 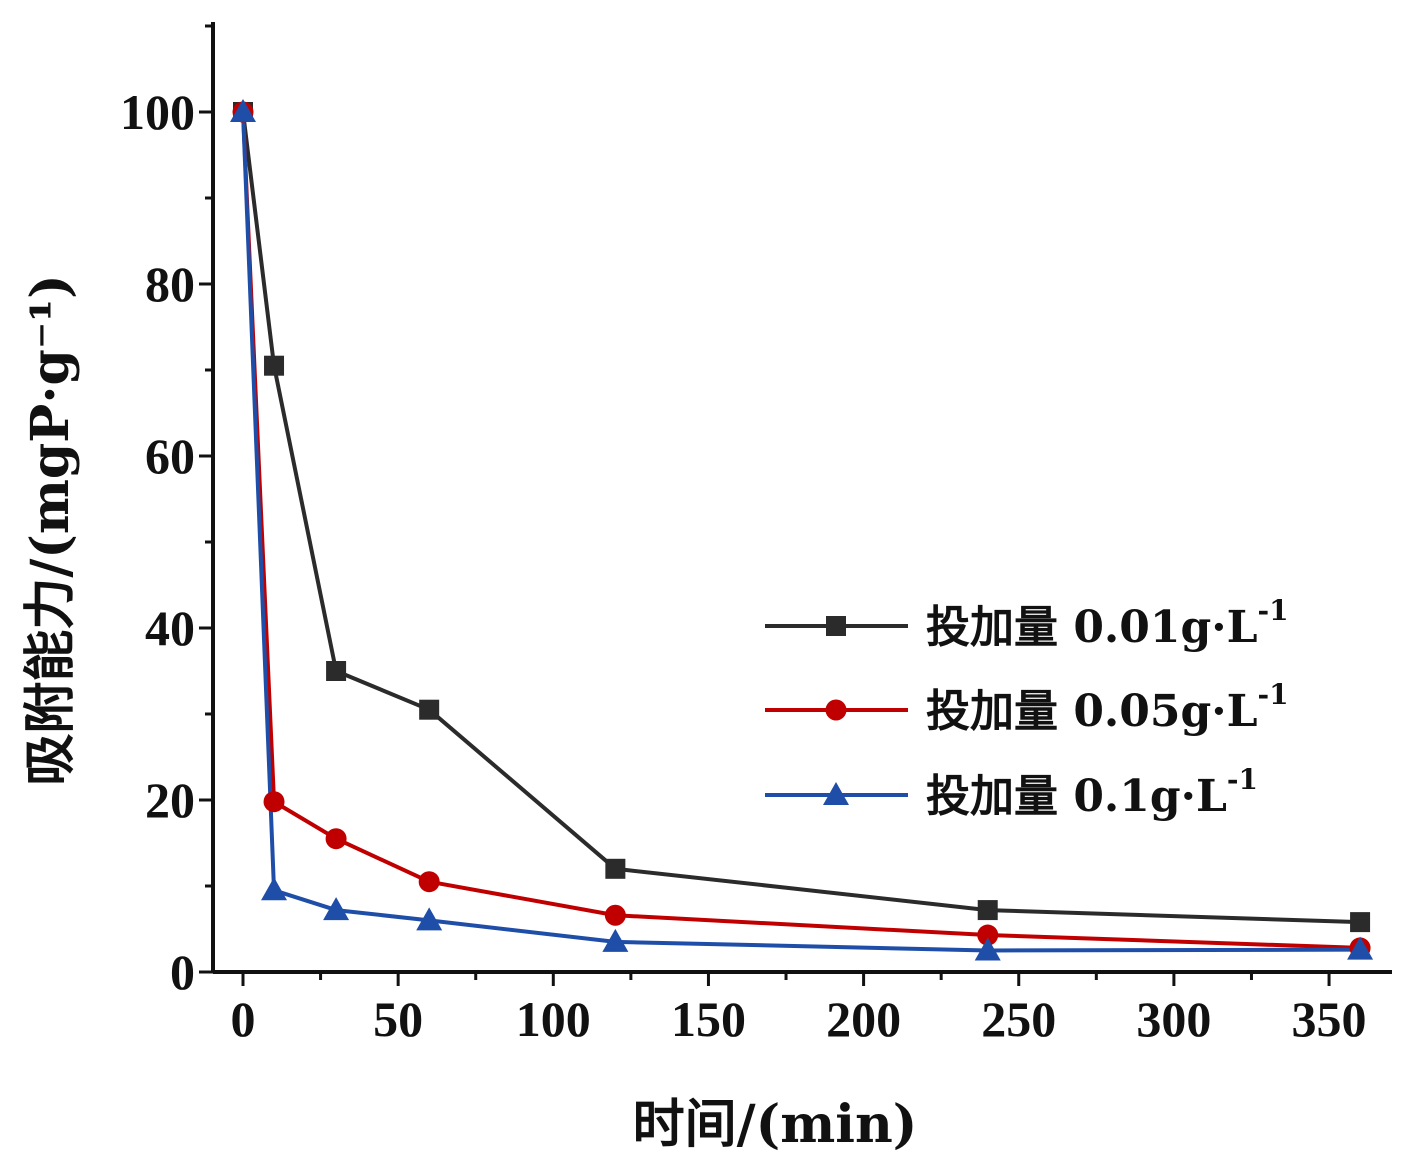 What do you see at coordinates (157, 112) in the screenshot?
I see `y-tick-label: 100` at bounding box center [157, 112].